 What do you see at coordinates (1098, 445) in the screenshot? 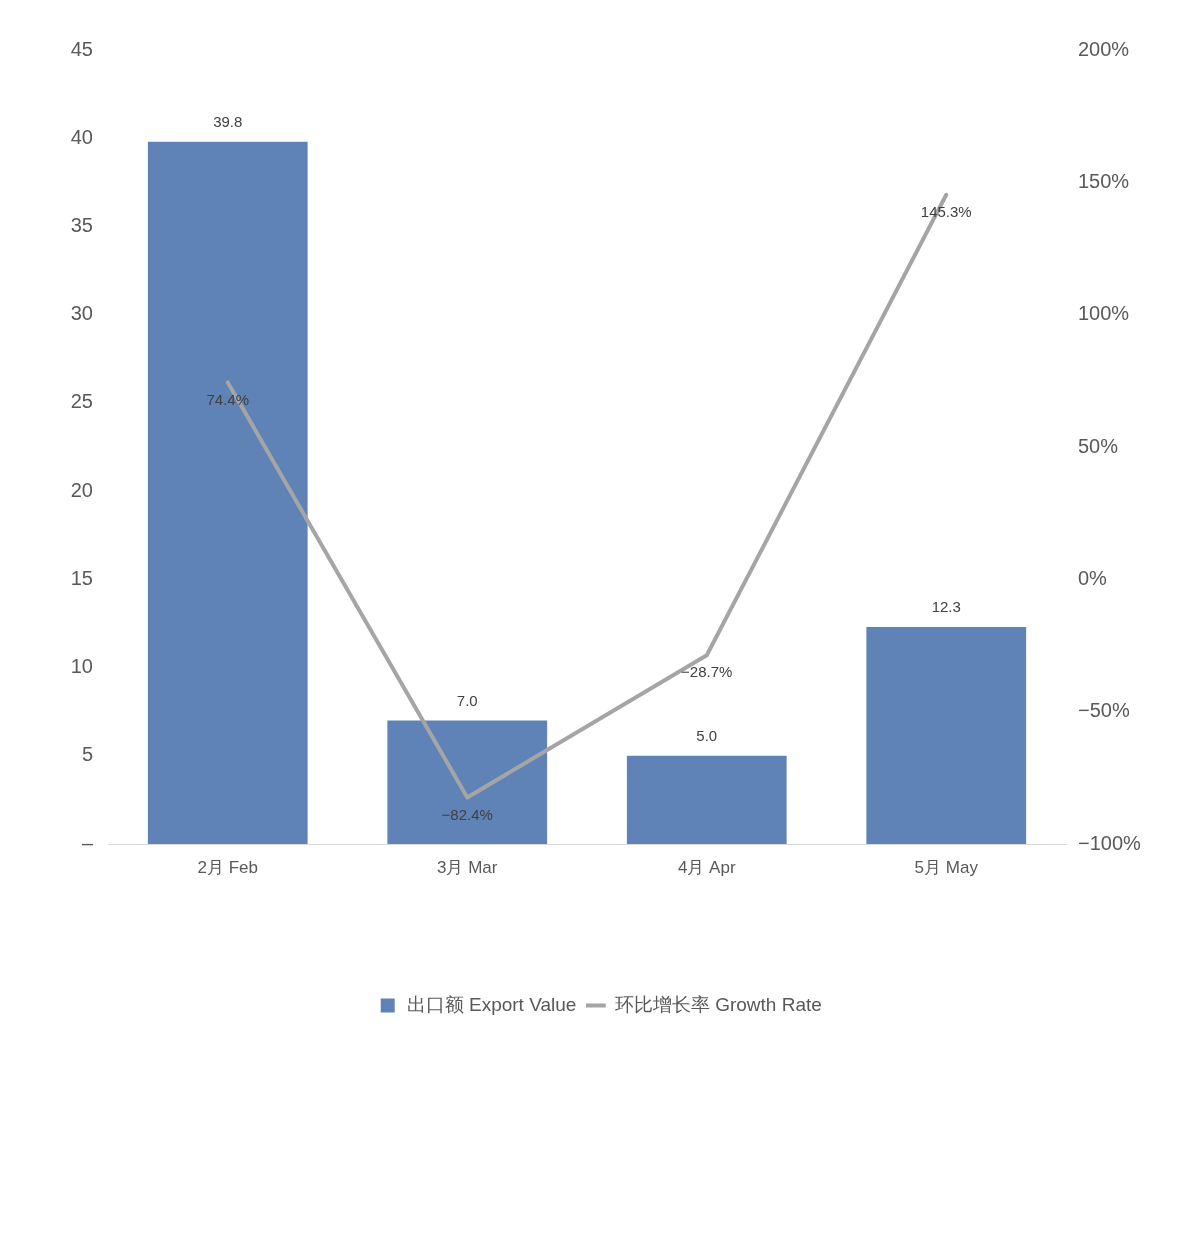
I see `y2-tick-label: 50%` at bounding box center [1098, 445].